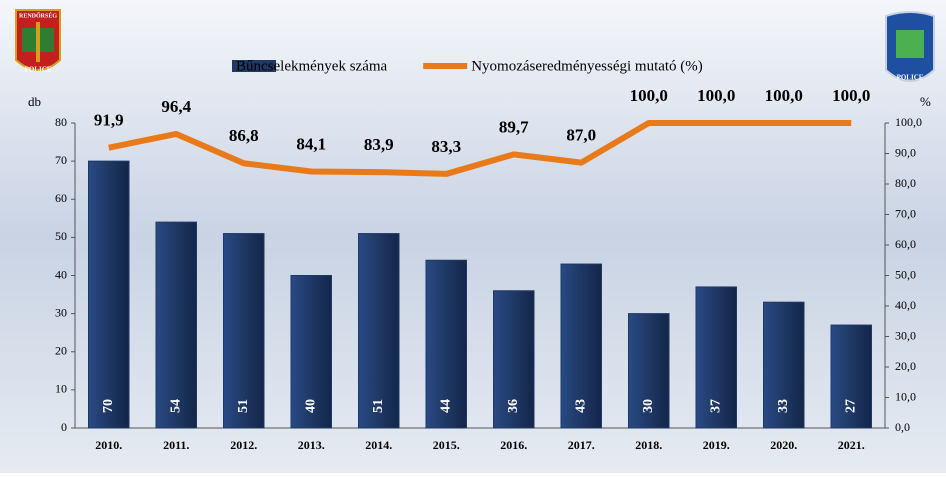 The height and width of the screenshot is (478, 946). Describe the element at coordinates (513, 406) in the screenshot. I see `bar-value-label: 36` at that location.